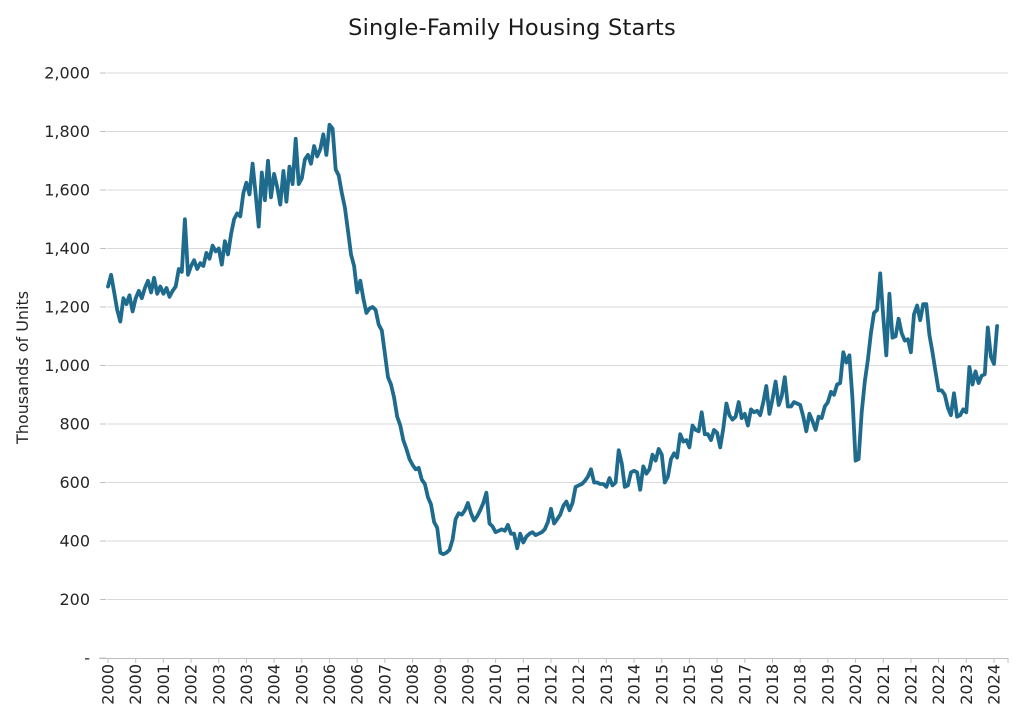 The image size is (1024, 722). I want to click on y-axis-title: Thousands of Units, so click(22, 367).